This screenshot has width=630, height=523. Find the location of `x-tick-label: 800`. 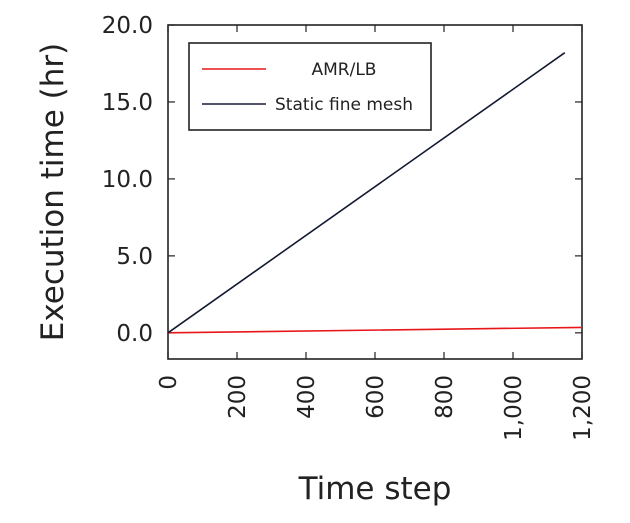

x-tick-label: 800 is located at coordinates (445, 397).